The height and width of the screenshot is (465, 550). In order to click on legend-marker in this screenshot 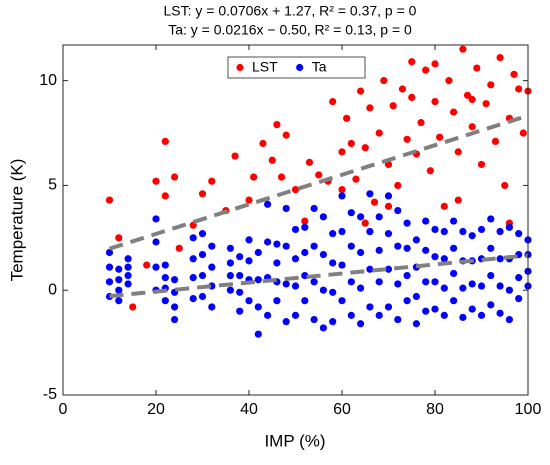, I will do `click(300, 67)`.